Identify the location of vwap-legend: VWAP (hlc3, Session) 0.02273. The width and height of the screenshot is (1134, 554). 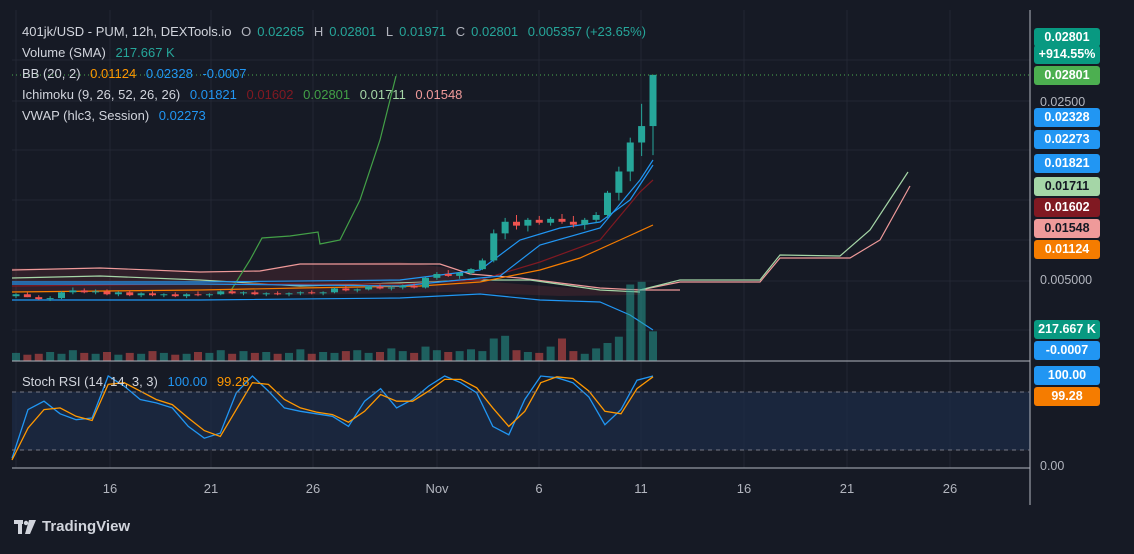
(117, 115).